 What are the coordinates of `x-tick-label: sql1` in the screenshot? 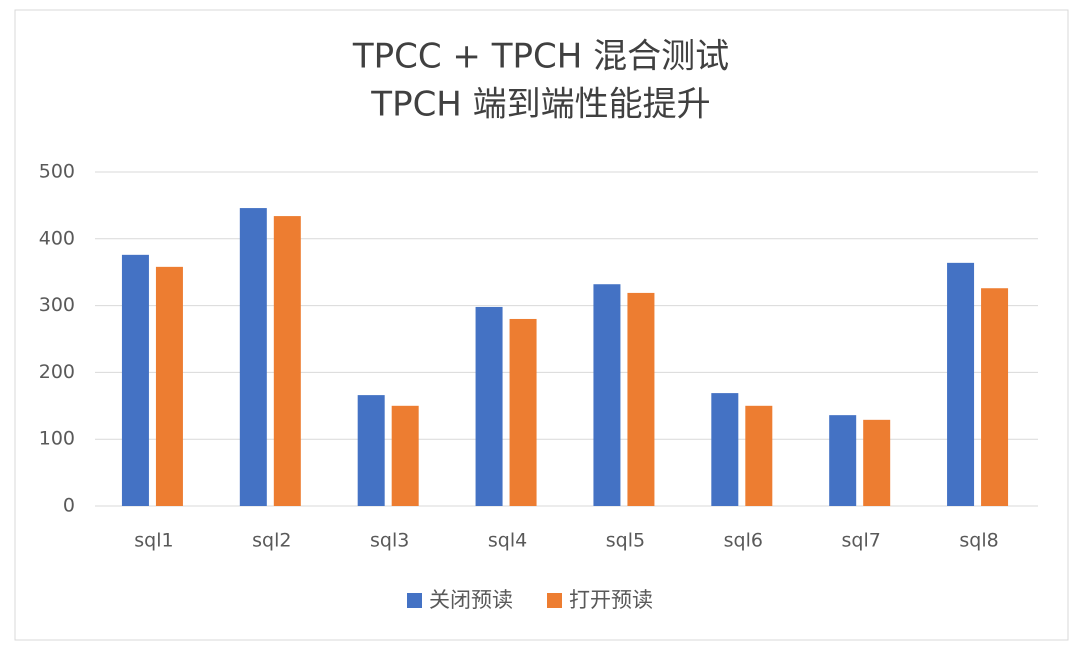 It's located at (153, 541).